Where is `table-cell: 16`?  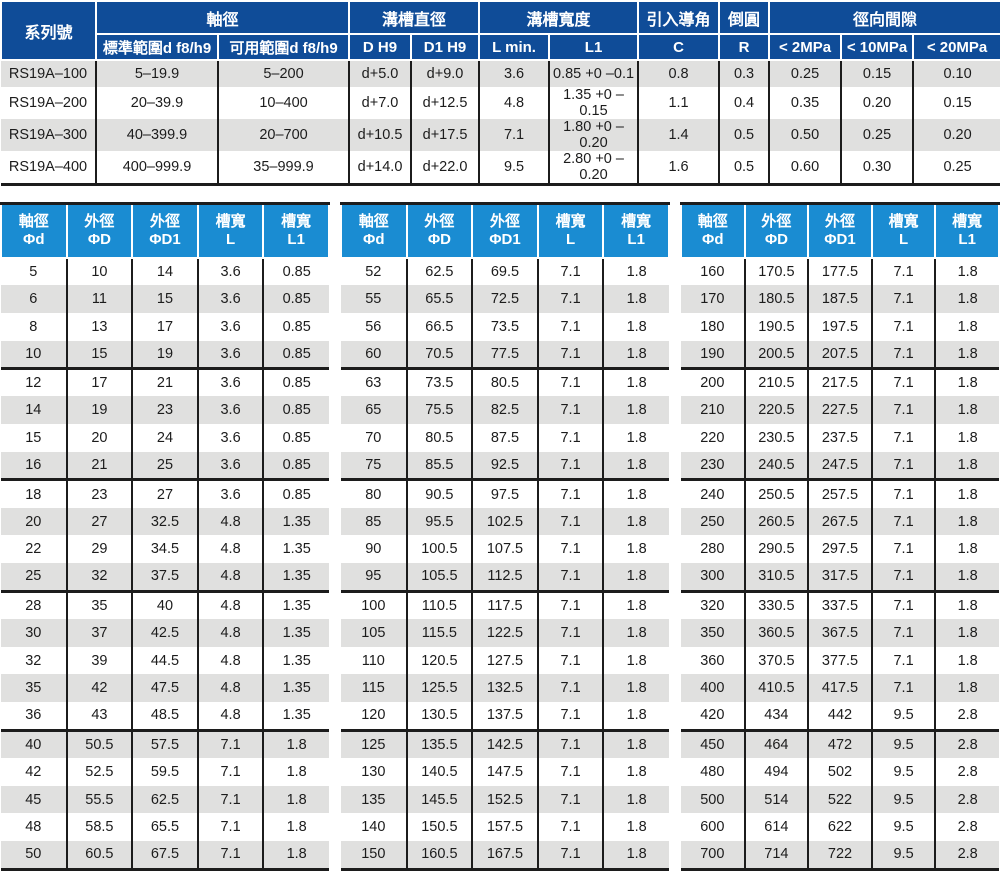 table-cell: 16 is located at coordinates (34, 467).